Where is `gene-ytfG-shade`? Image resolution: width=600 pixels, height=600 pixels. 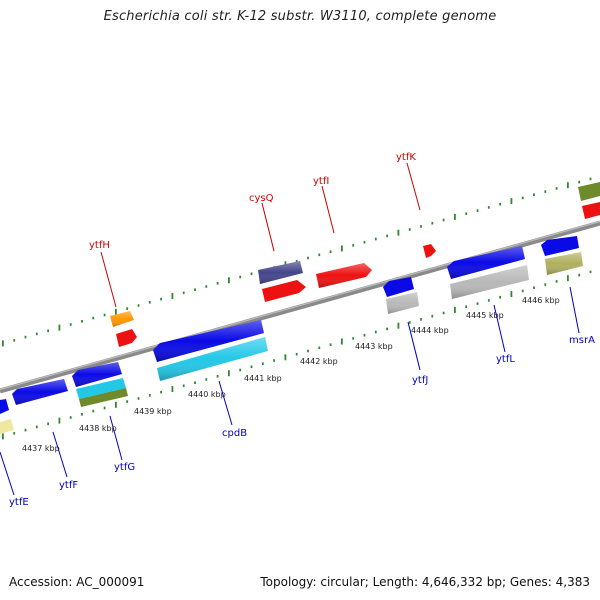
gene-ytfG-shade is located at coordinates (97, 374).